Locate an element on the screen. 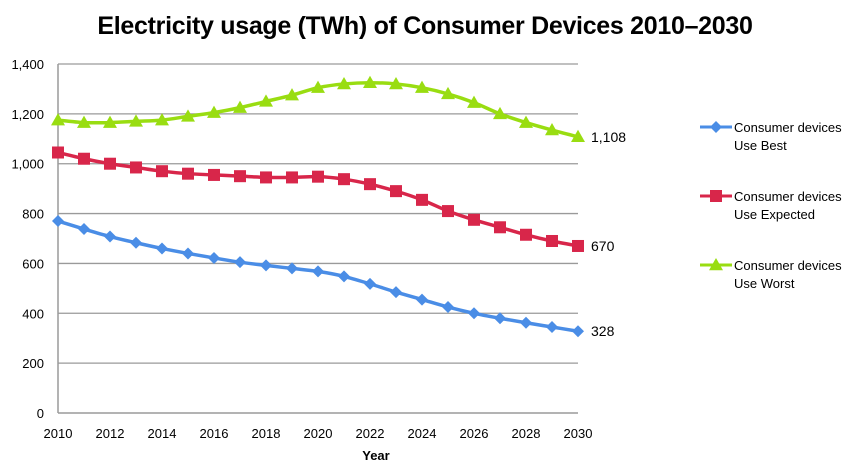 The width and height of the screenshot is (850, 466). legend-item: Consumer devices Use Expected is located at coordinates (771, 205).